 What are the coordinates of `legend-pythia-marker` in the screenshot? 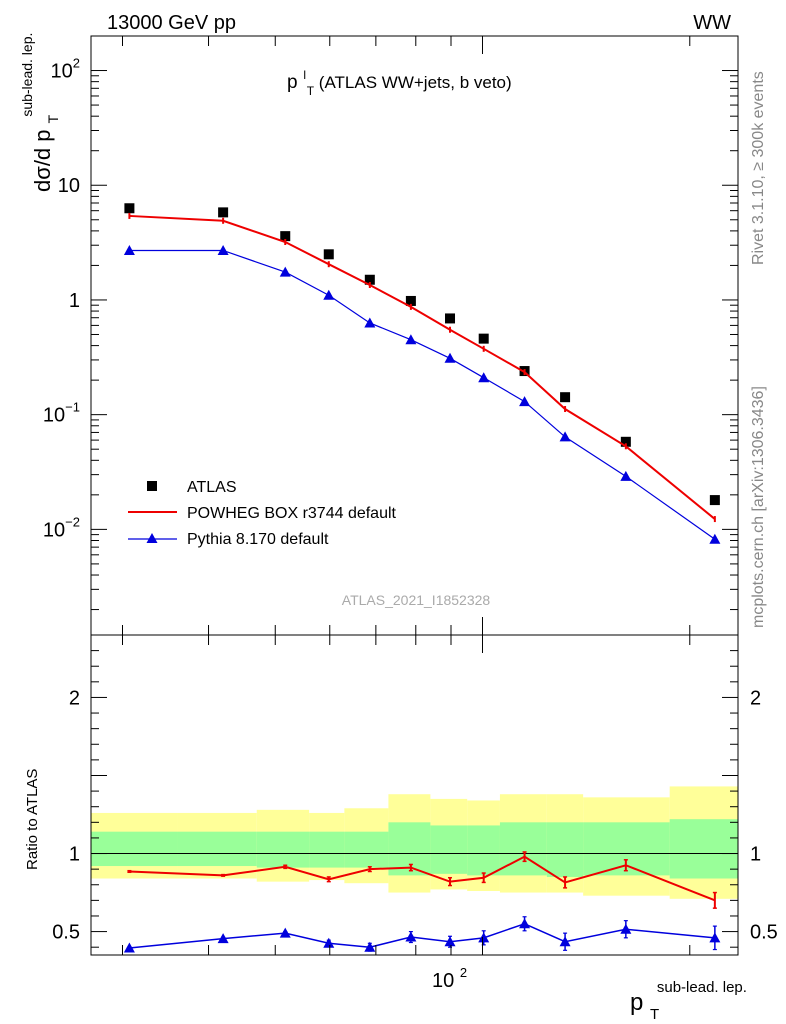 It's located at (152, 538).